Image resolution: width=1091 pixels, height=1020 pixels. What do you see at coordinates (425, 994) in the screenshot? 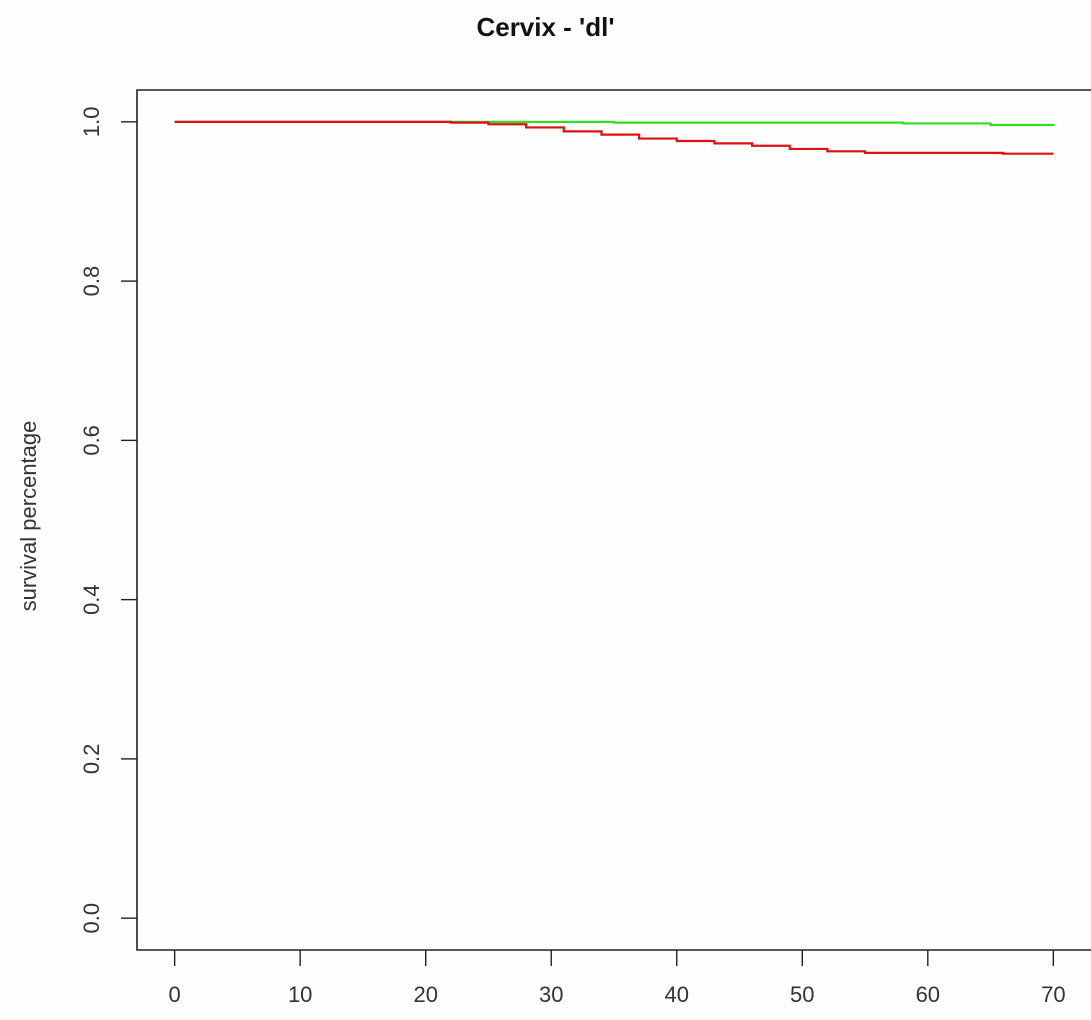
I see `x-tick-label: 20` at bounding box center [425, 994].